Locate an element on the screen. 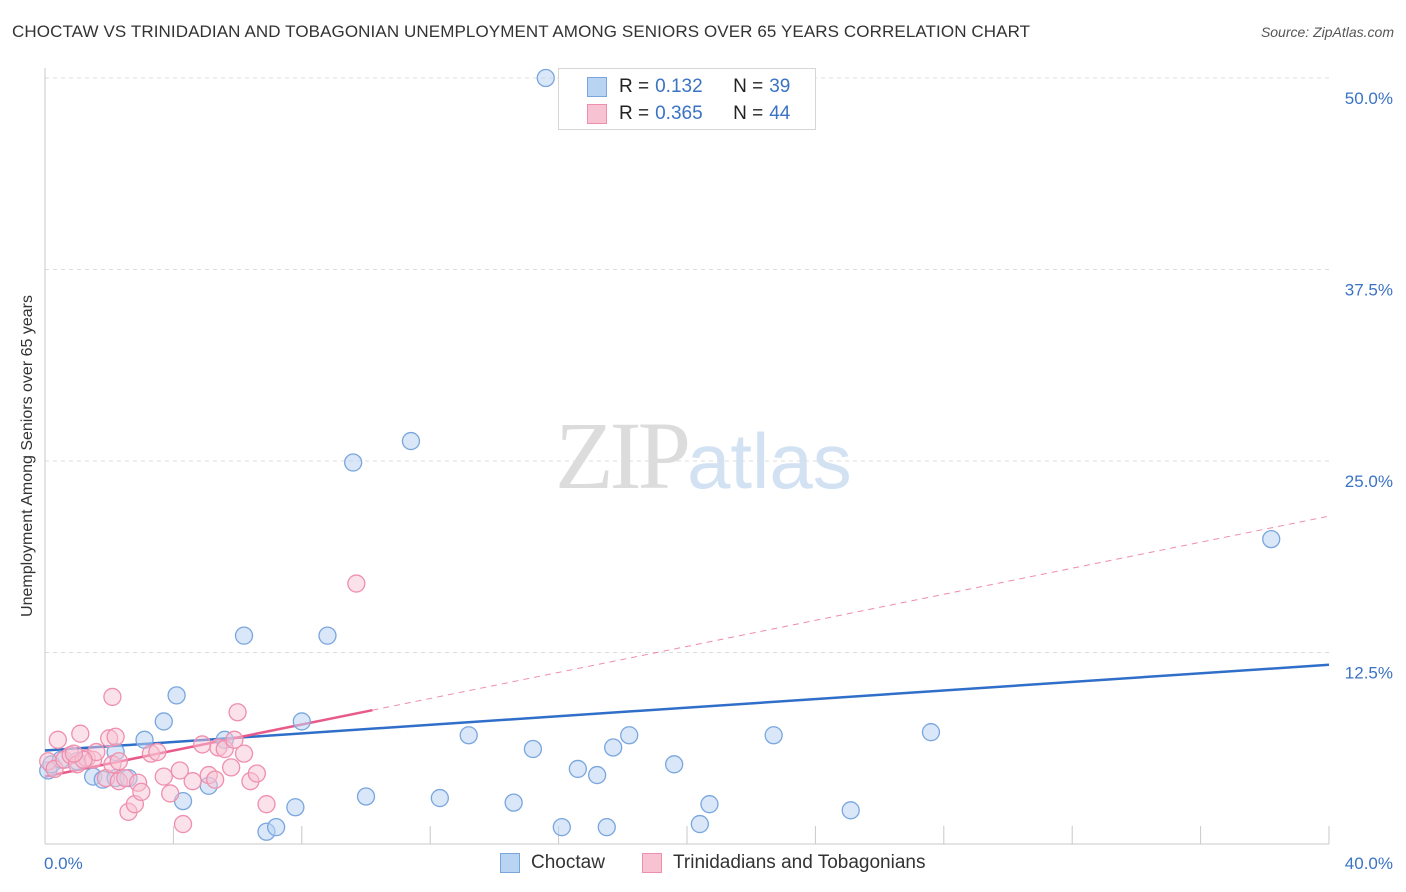  trinidadian-legend-swatch is located at coordinates (652, 863).